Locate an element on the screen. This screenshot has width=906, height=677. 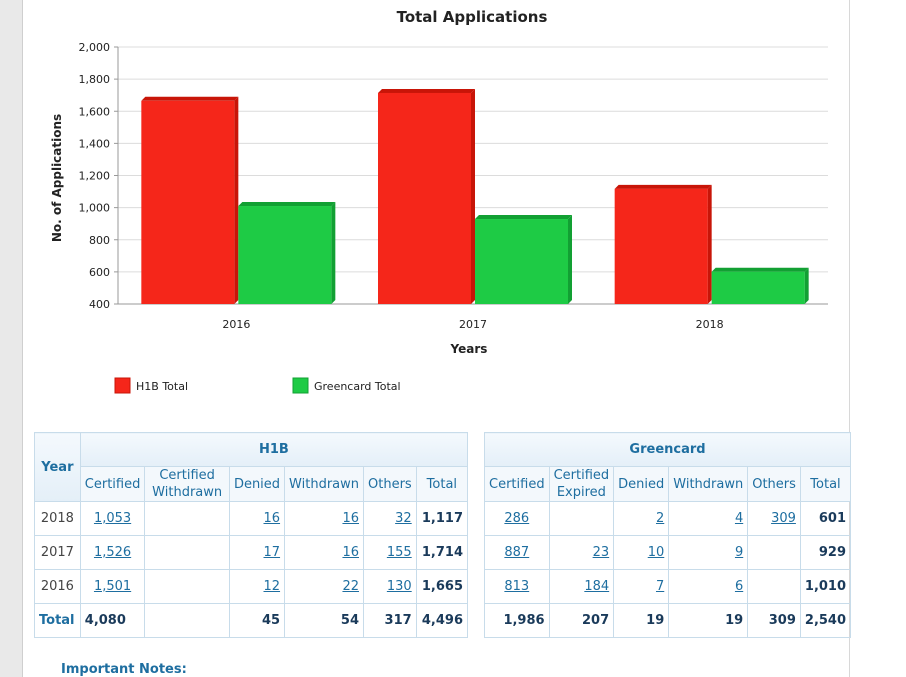
row-year: 2016 is located at coordinates (57, 586).